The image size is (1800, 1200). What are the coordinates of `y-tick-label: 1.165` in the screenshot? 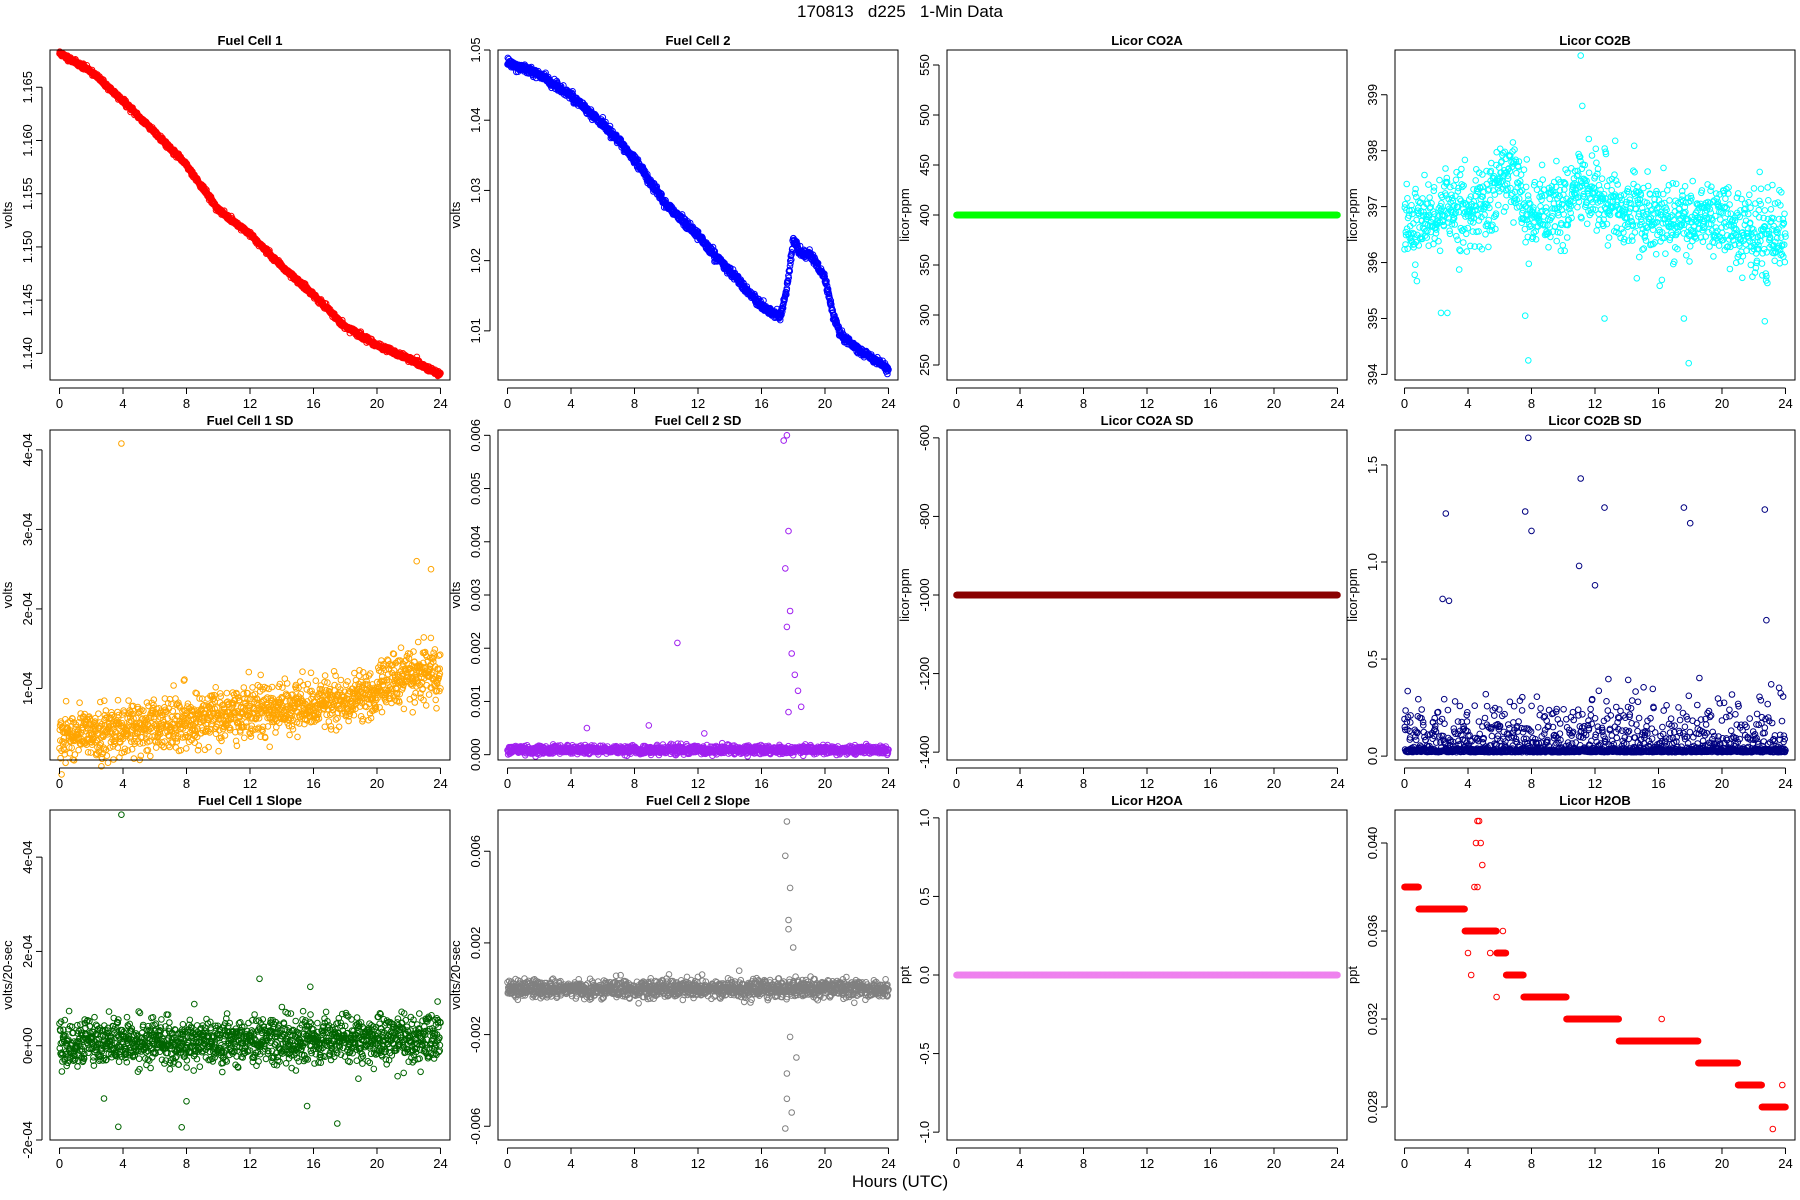 It's located at (27, 87).